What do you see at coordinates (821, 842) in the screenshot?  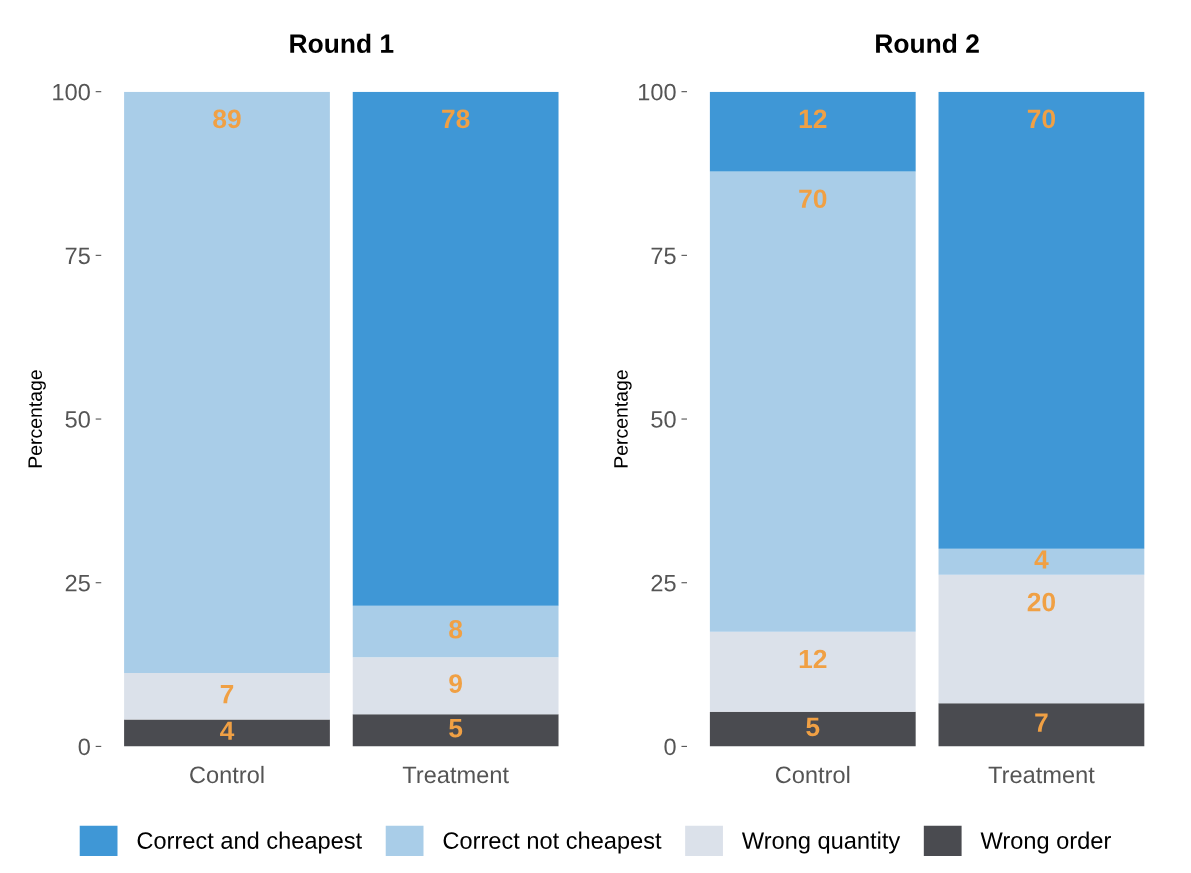 I see `legend-label: Wrong quantity` at bounding box center [821, 842].